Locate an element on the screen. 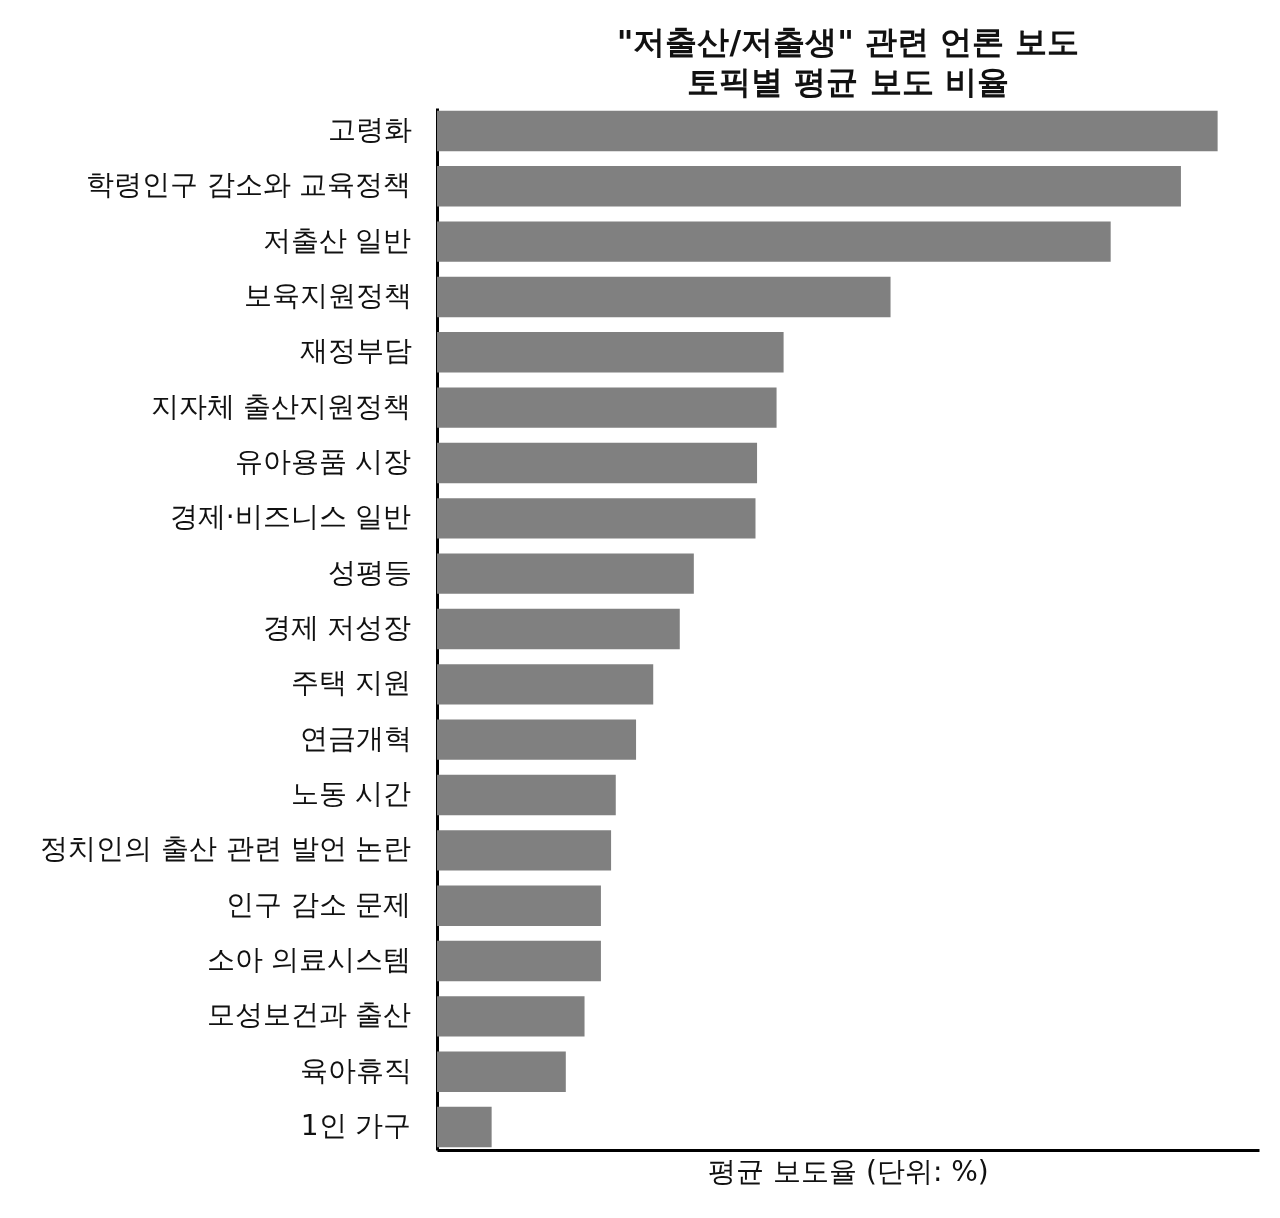 The width and height of the screenshot is (1280, 1218). y-tick-label: 경제·비즈니스 일반 is located at coordinates (290, 517).